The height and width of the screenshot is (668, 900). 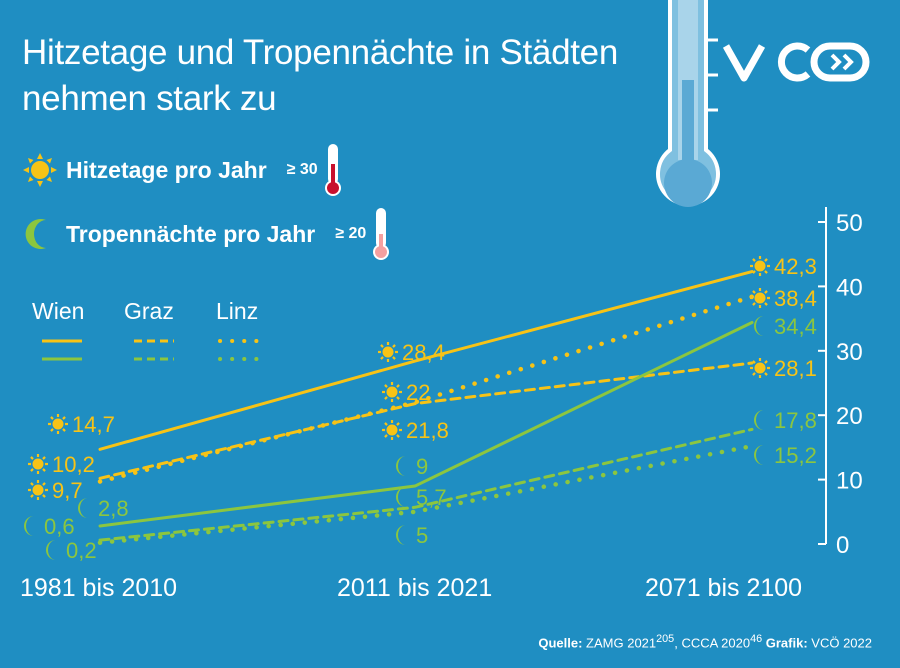 What do you see at coordinates (191, 233) in the screenshot?
I see `legend-night-label: Tropennächte pro Jahr` at bounding box center [191, 233].